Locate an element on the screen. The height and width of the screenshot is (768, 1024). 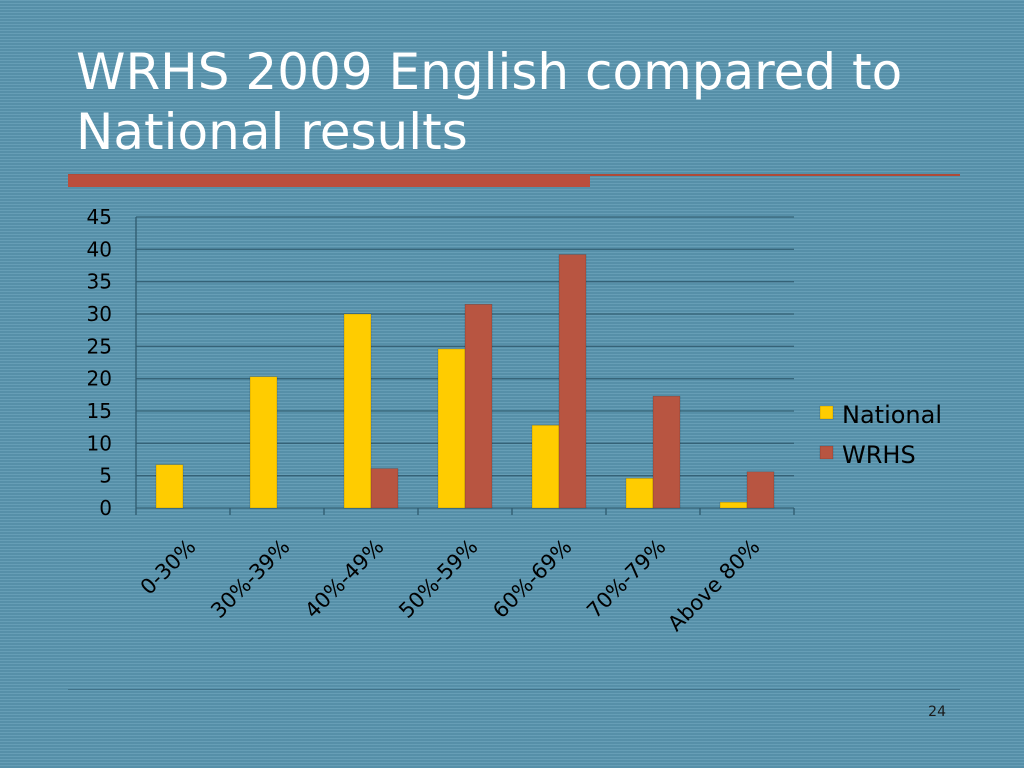
legend-label-wrhs: WRHS is located at coordinates (879, 455).